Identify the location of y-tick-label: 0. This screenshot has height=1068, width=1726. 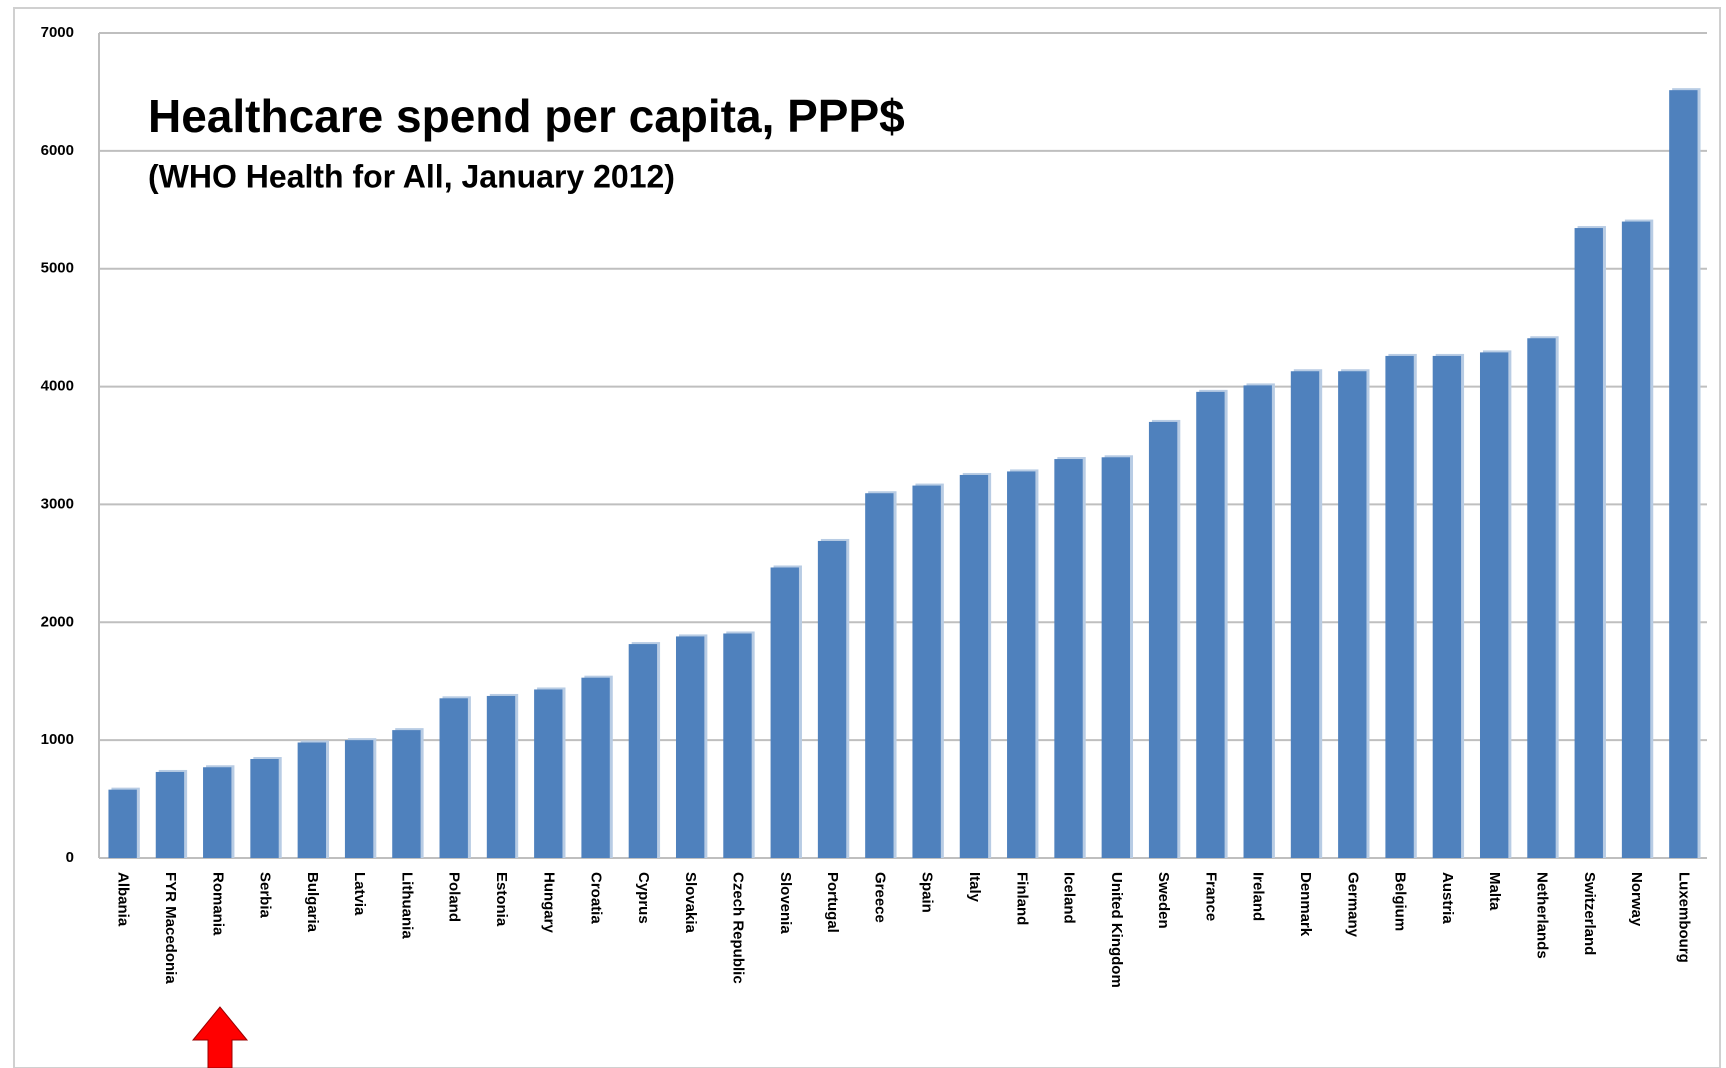
(70, 857).